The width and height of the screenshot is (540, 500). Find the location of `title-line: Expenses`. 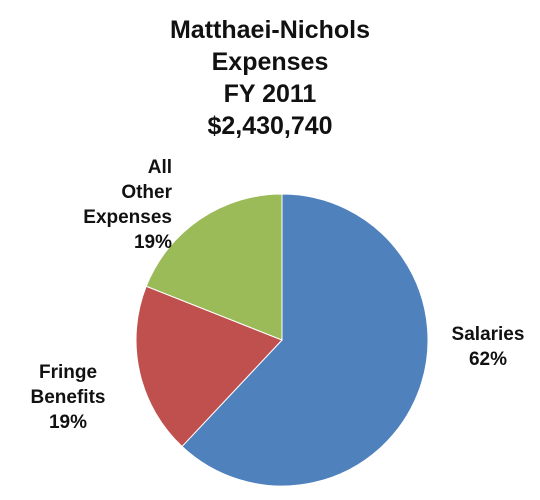

title-line: Expenses is located at coordinates (270, 62).